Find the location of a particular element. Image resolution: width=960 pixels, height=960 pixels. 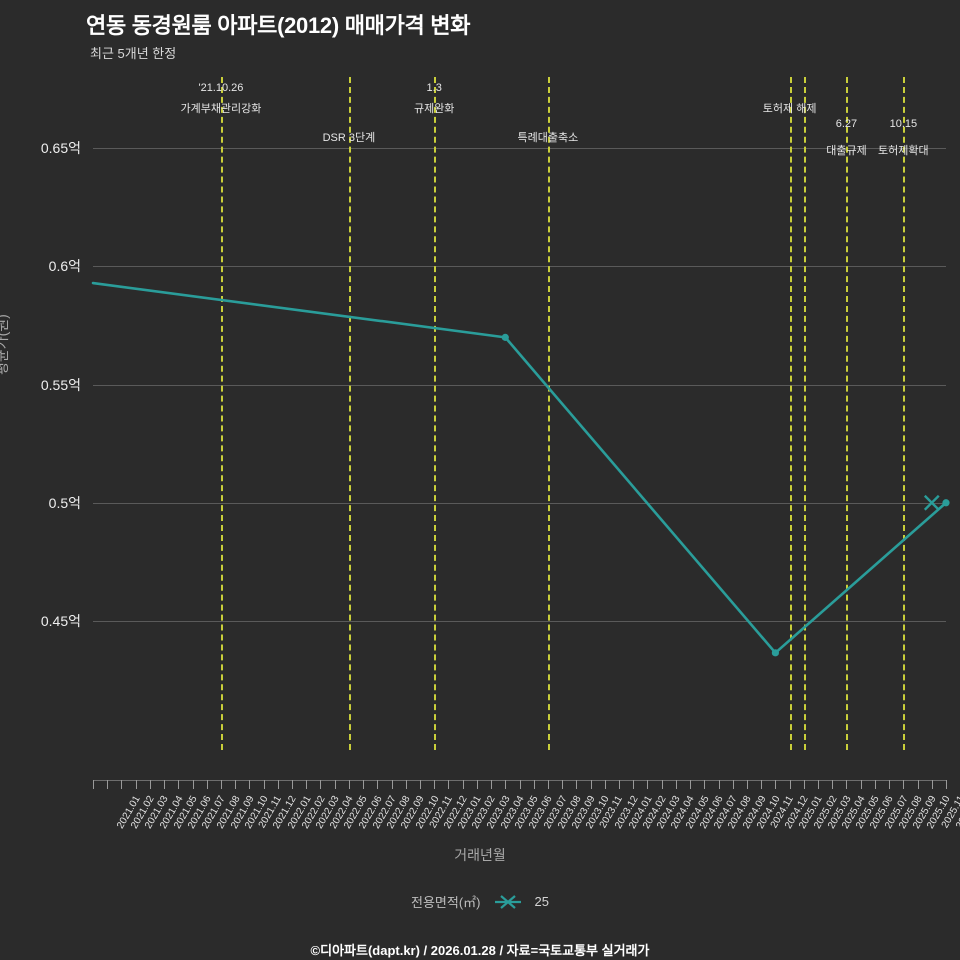

event-text-label: 가계부채관리강화 is located at coordinates (221, 109).